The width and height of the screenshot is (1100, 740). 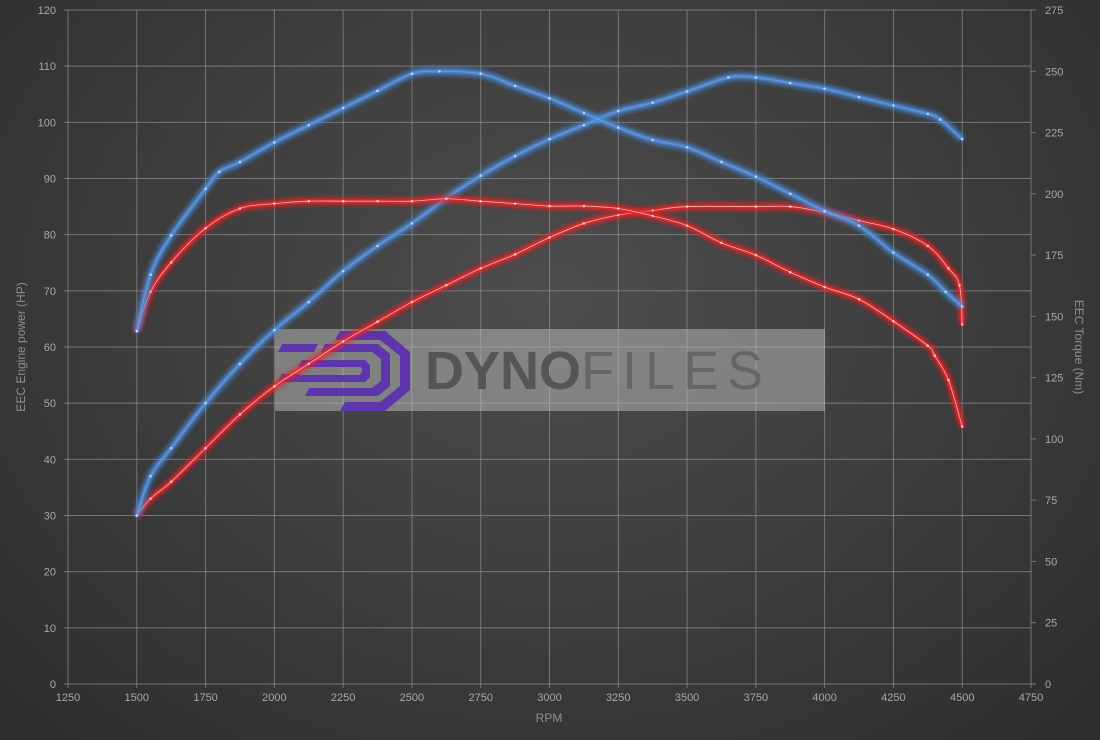 I want to click on y-right-tick-label: 50, so click(x=1051, y=562).